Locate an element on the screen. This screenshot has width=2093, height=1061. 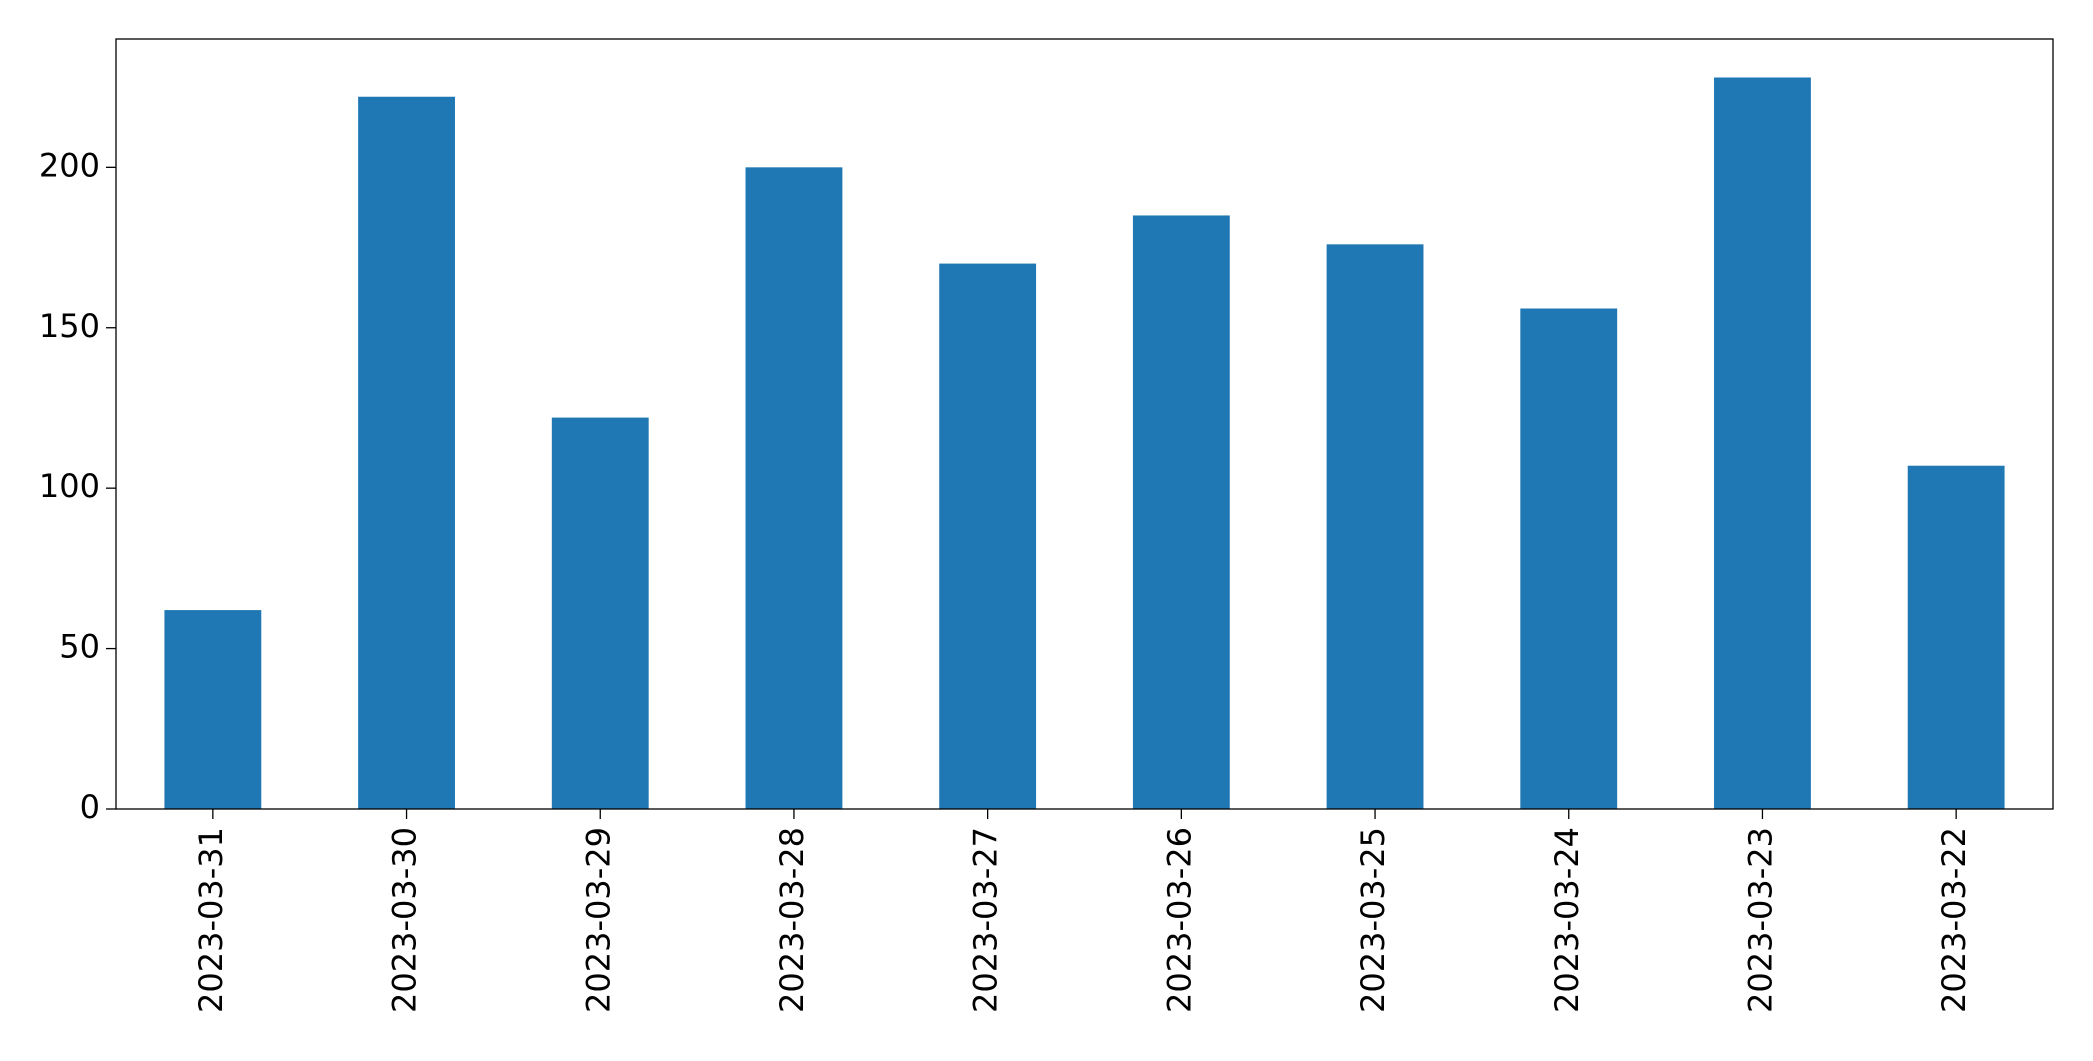
y-tick-label: 0 is located at coordinates (90, 807).